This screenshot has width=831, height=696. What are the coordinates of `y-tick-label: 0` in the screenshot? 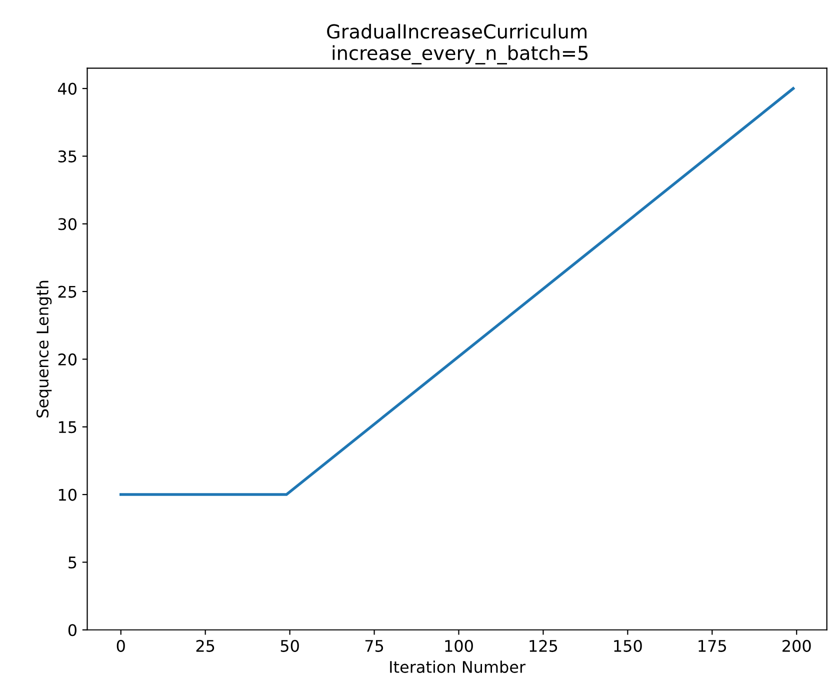 It's located at (72, 630).